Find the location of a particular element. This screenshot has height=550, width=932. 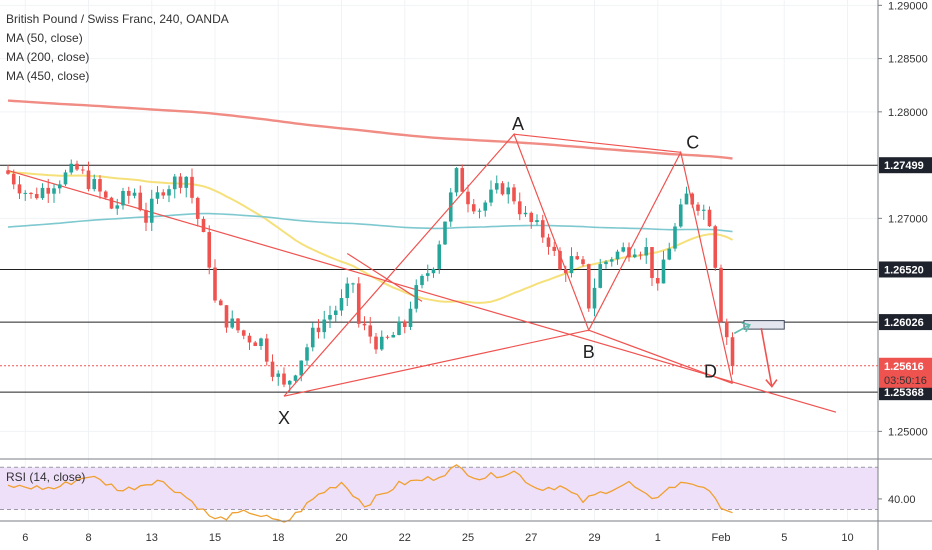

bullish-arrow is located at coordinates (742, 329).